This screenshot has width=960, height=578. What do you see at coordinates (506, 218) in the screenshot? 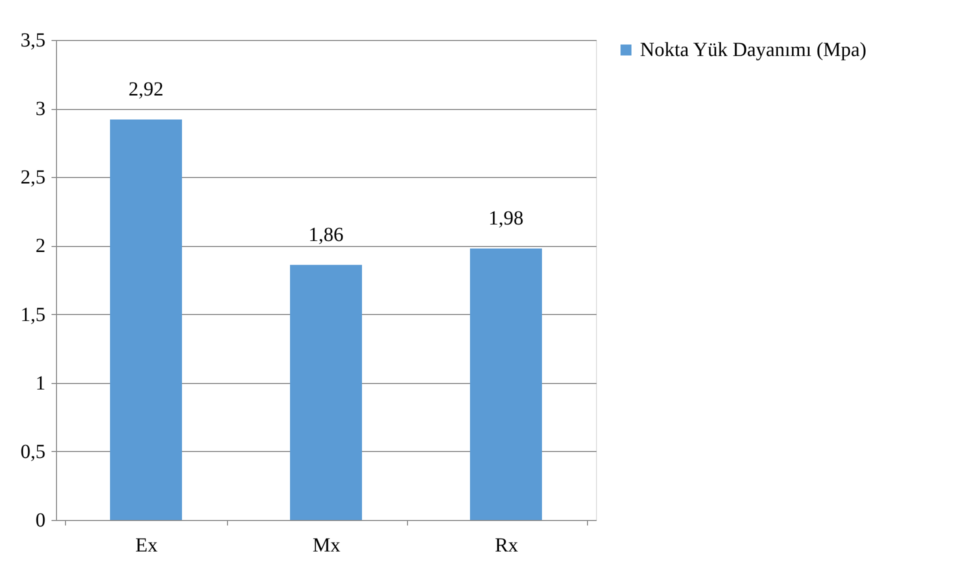
I see `data-label: 1,98` at bounding box center [506, 218].